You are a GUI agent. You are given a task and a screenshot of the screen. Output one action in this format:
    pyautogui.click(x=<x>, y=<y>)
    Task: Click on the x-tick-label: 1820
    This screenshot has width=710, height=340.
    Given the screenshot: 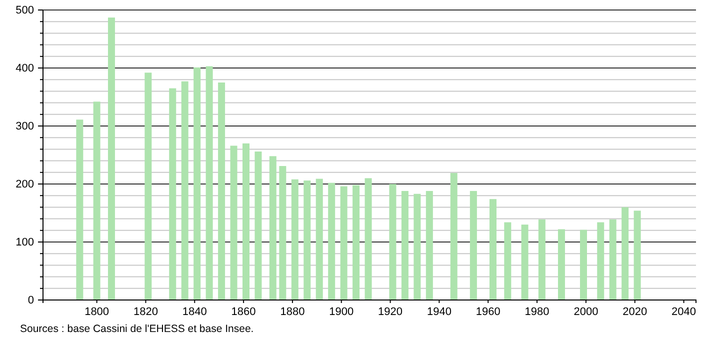 What is the action you would take?
    pyautogui.click(x=145, y=312)
    